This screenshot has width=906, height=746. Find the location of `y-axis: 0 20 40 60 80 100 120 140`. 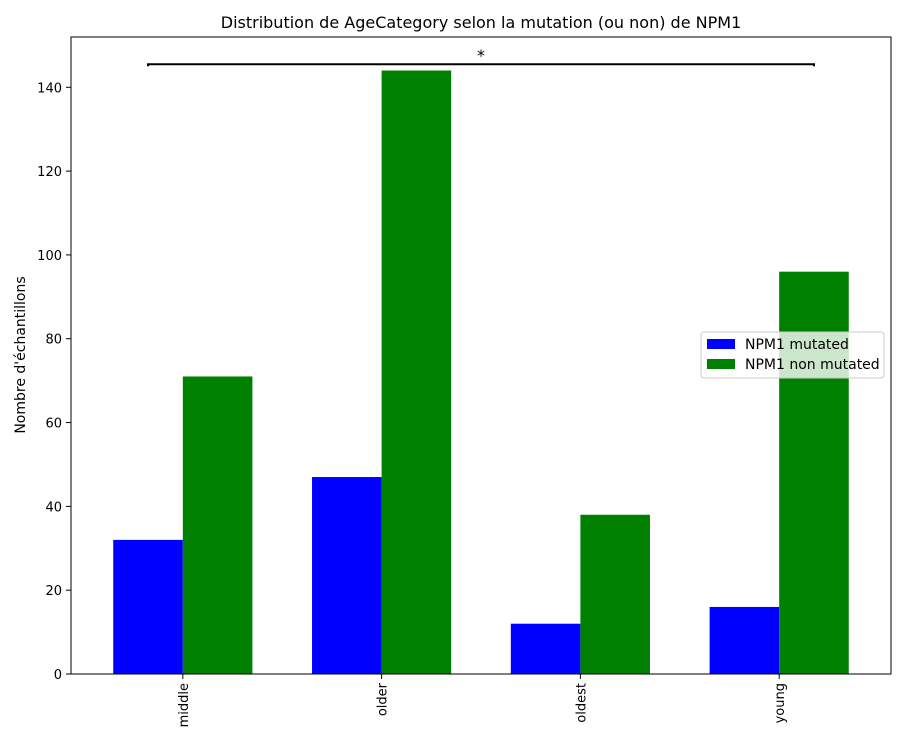

y-axis: 0 20 40 60 80 100 120 140 is located at coordinates (54, 382).